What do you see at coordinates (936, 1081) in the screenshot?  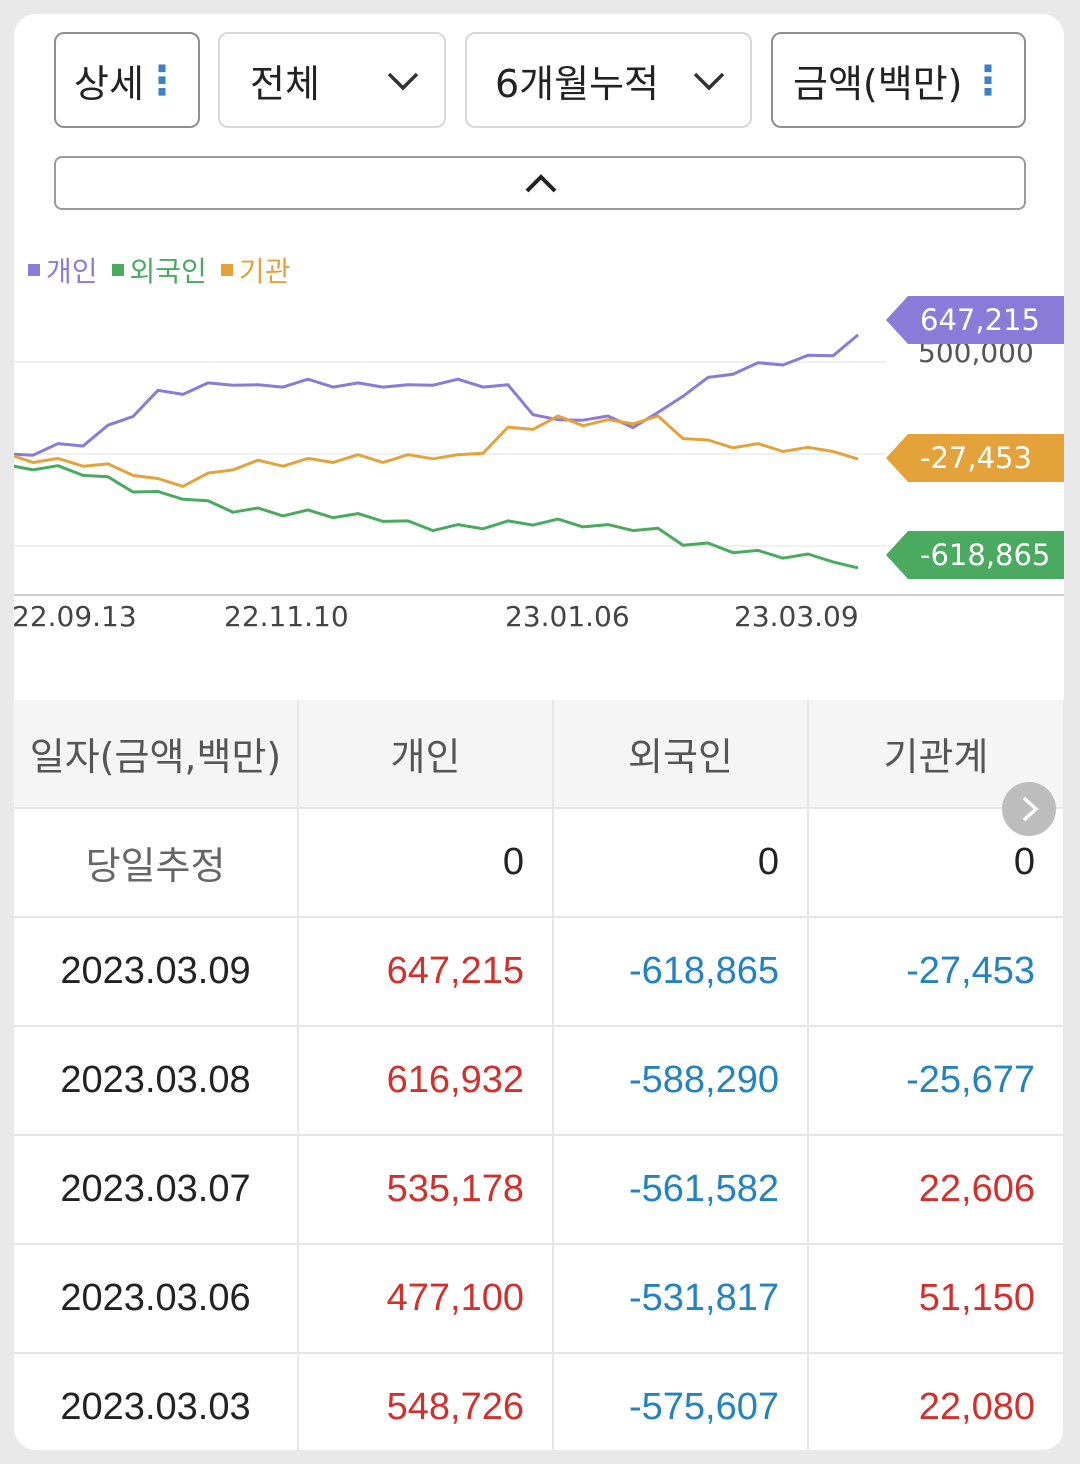 I see `row-institution: -25,677` at bounding box center [936, 1081].